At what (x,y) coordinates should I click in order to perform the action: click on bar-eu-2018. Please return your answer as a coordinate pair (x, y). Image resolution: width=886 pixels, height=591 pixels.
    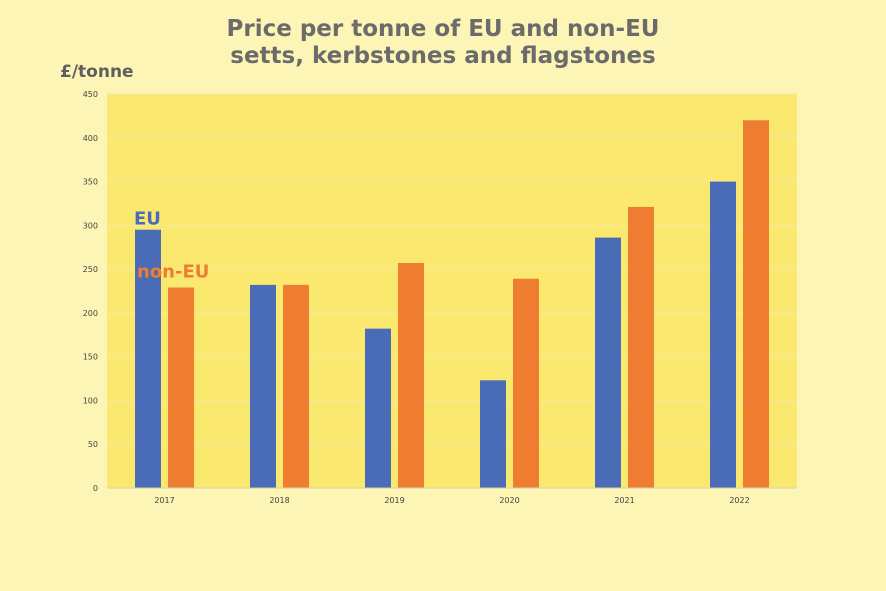
    Looking at the image, I should click on (263, 386).